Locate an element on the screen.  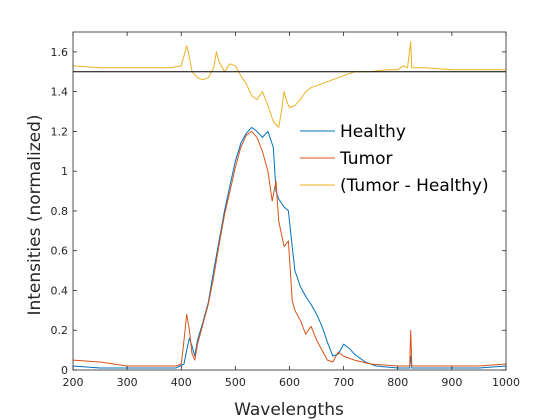
legend-label-difference: (Tumor - Healthy) is located at coordinates (414, 186).